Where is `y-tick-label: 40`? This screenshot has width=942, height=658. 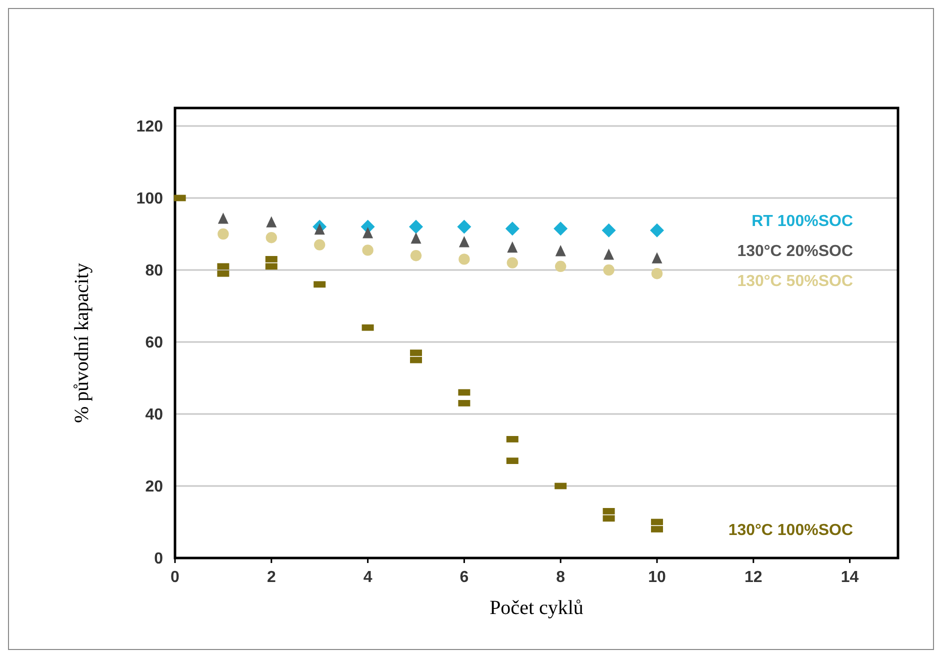
y-tick-label: 40 is located at coordinates (154, 415).